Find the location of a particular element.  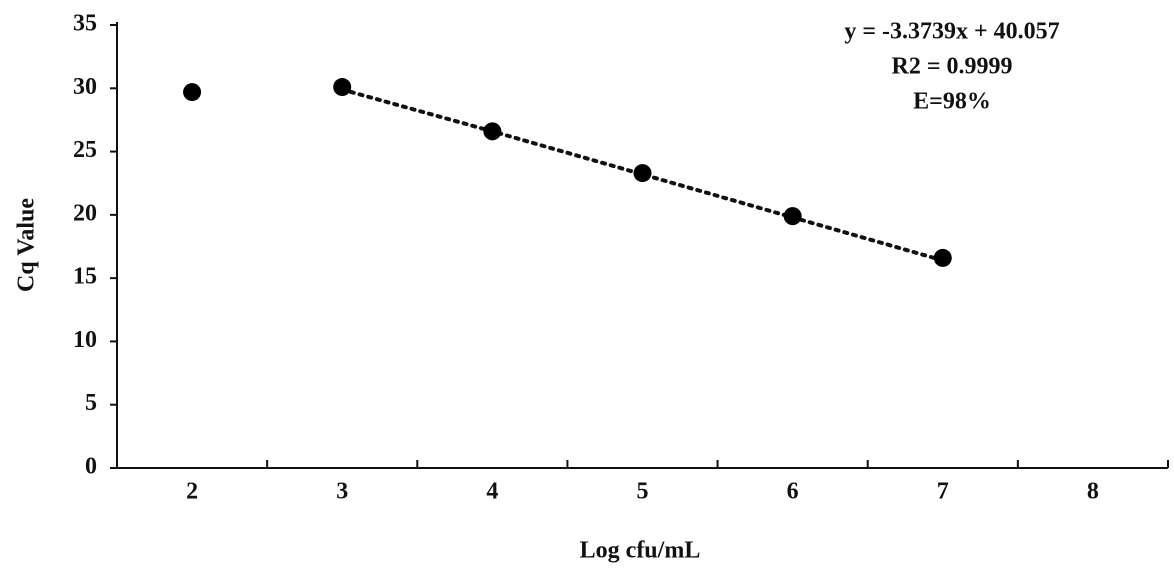

y-tick-label: 30 is located at coordinates (85, 87).